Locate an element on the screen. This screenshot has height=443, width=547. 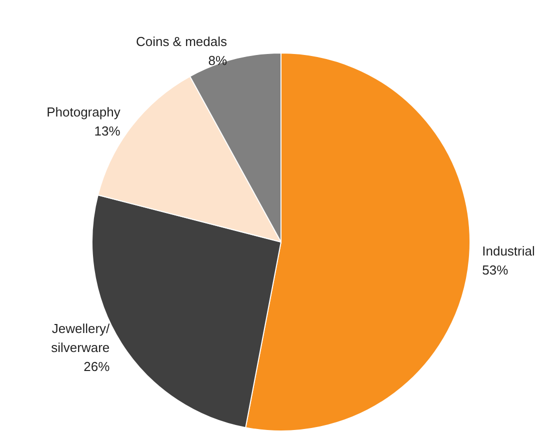
data-label: 13% is located at coordinates (107, 130).